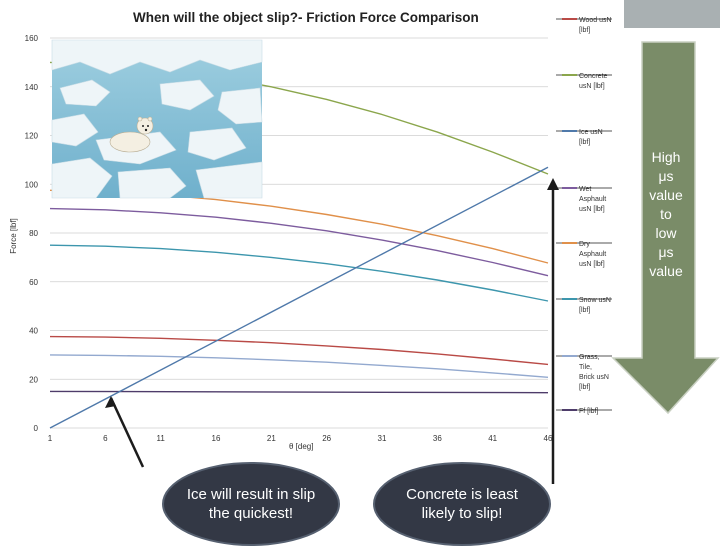 The width and height of the screenshot is (720, 546). What do you see at coordinates (437, 438) in the screenshot?
I see `x-tick-label: 36` at bounding box center [437, 438].